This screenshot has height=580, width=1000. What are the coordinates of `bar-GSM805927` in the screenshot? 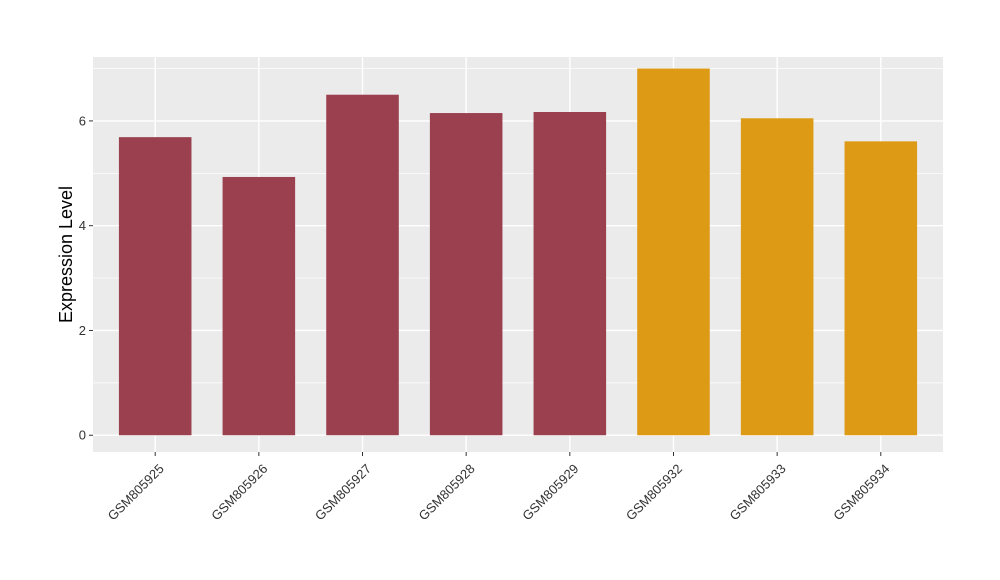 It's located at (362, 265).